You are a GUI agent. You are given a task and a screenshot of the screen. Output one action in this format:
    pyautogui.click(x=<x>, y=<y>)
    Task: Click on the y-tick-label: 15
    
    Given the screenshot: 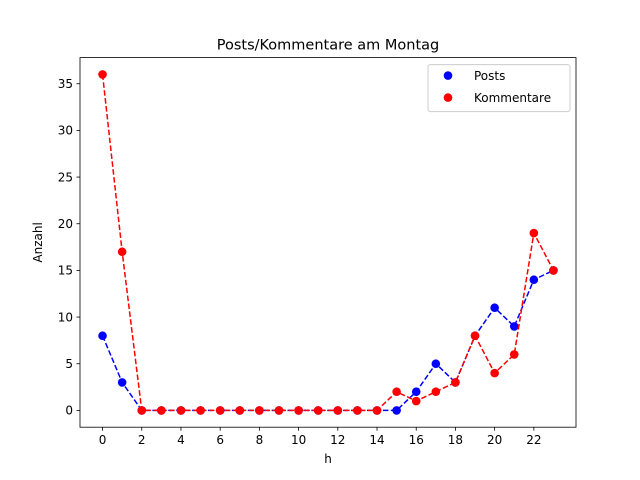 What is the action you would take?
    pyautogui.click(x=65, y=271)
    